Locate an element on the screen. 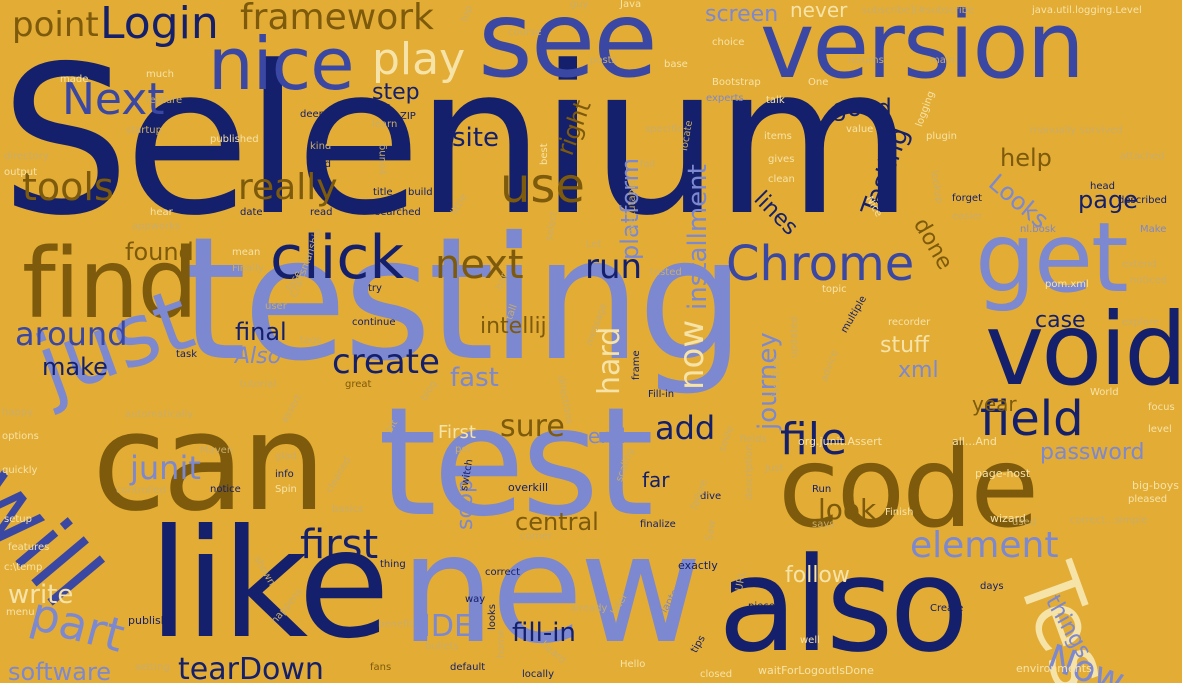  word-tags: tags is located at coordinates (311, 340).